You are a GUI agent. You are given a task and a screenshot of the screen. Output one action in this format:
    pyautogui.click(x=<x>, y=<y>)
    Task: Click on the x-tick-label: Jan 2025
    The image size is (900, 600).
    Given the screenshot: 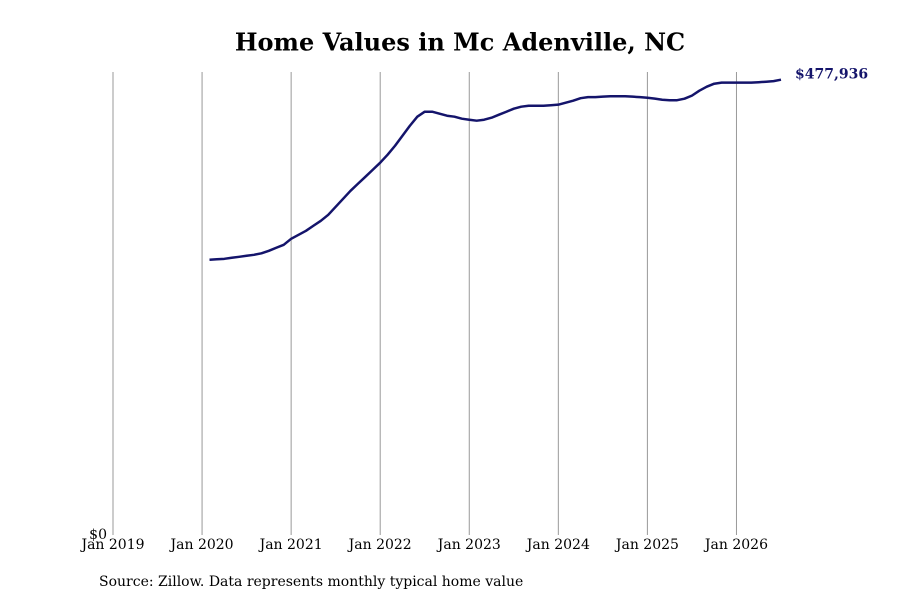 What is the action you would take?
    pyautogui.click(x=646, y=545)
    